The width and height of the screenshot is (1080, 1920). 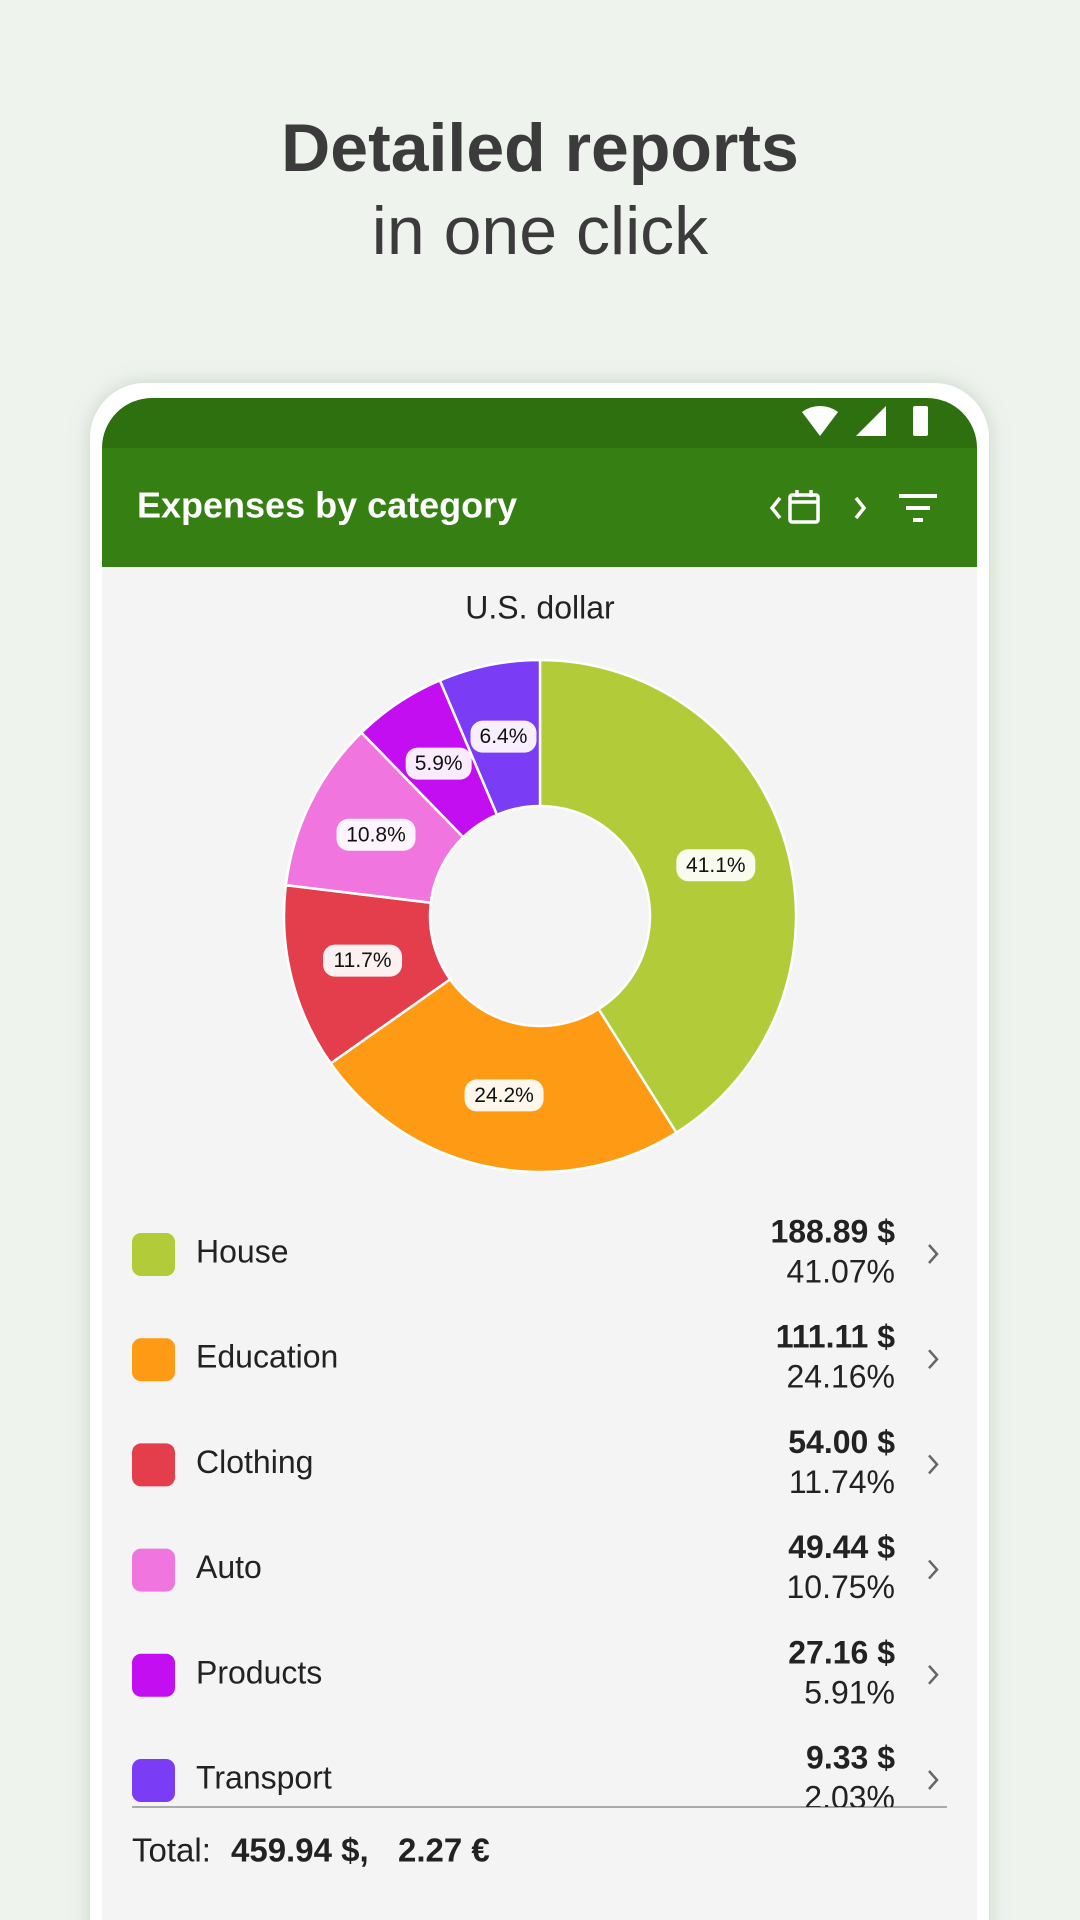 I want to click on category-name: Transport, so click(x=264, y=1777).